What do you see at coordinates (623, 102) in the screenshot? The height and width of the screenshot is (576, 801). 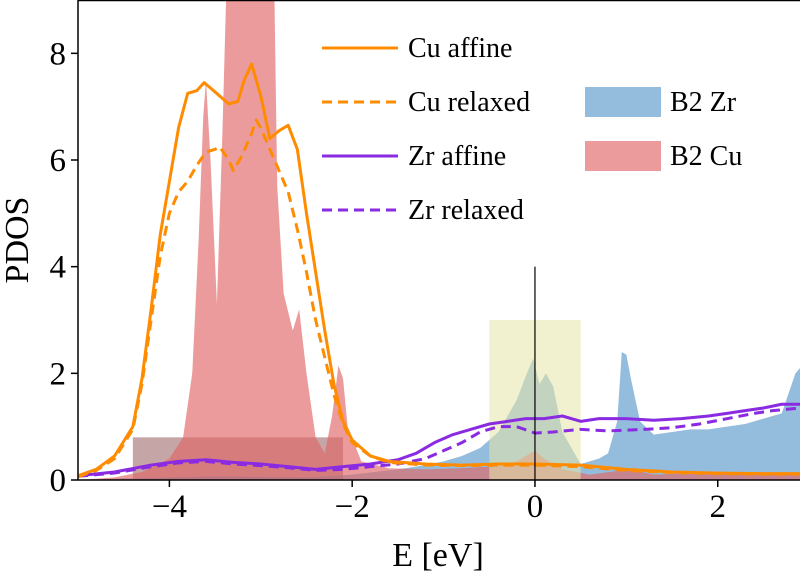 I see `legend-swatch-b2-zr` at bounding box center [623, 102].